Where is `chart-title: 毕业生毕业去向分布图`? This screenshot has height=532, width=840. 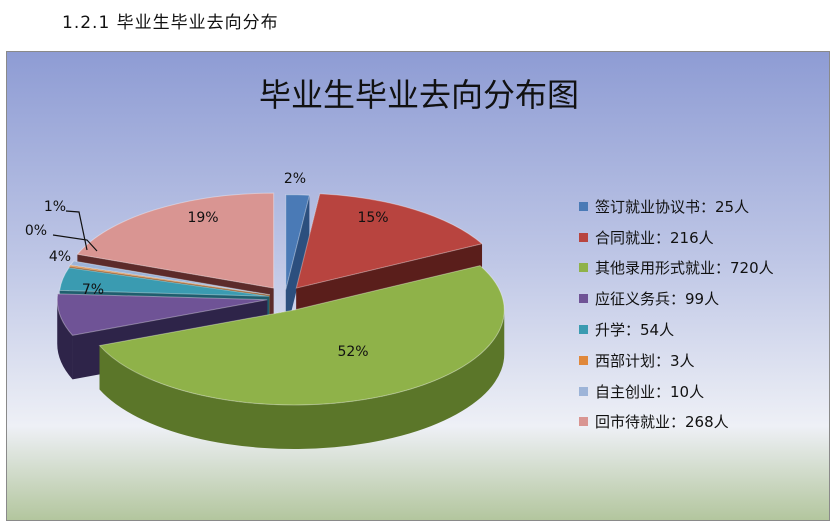 chart-title: 毕业生毕业去向分布图 is located at coordinates (418, 95).